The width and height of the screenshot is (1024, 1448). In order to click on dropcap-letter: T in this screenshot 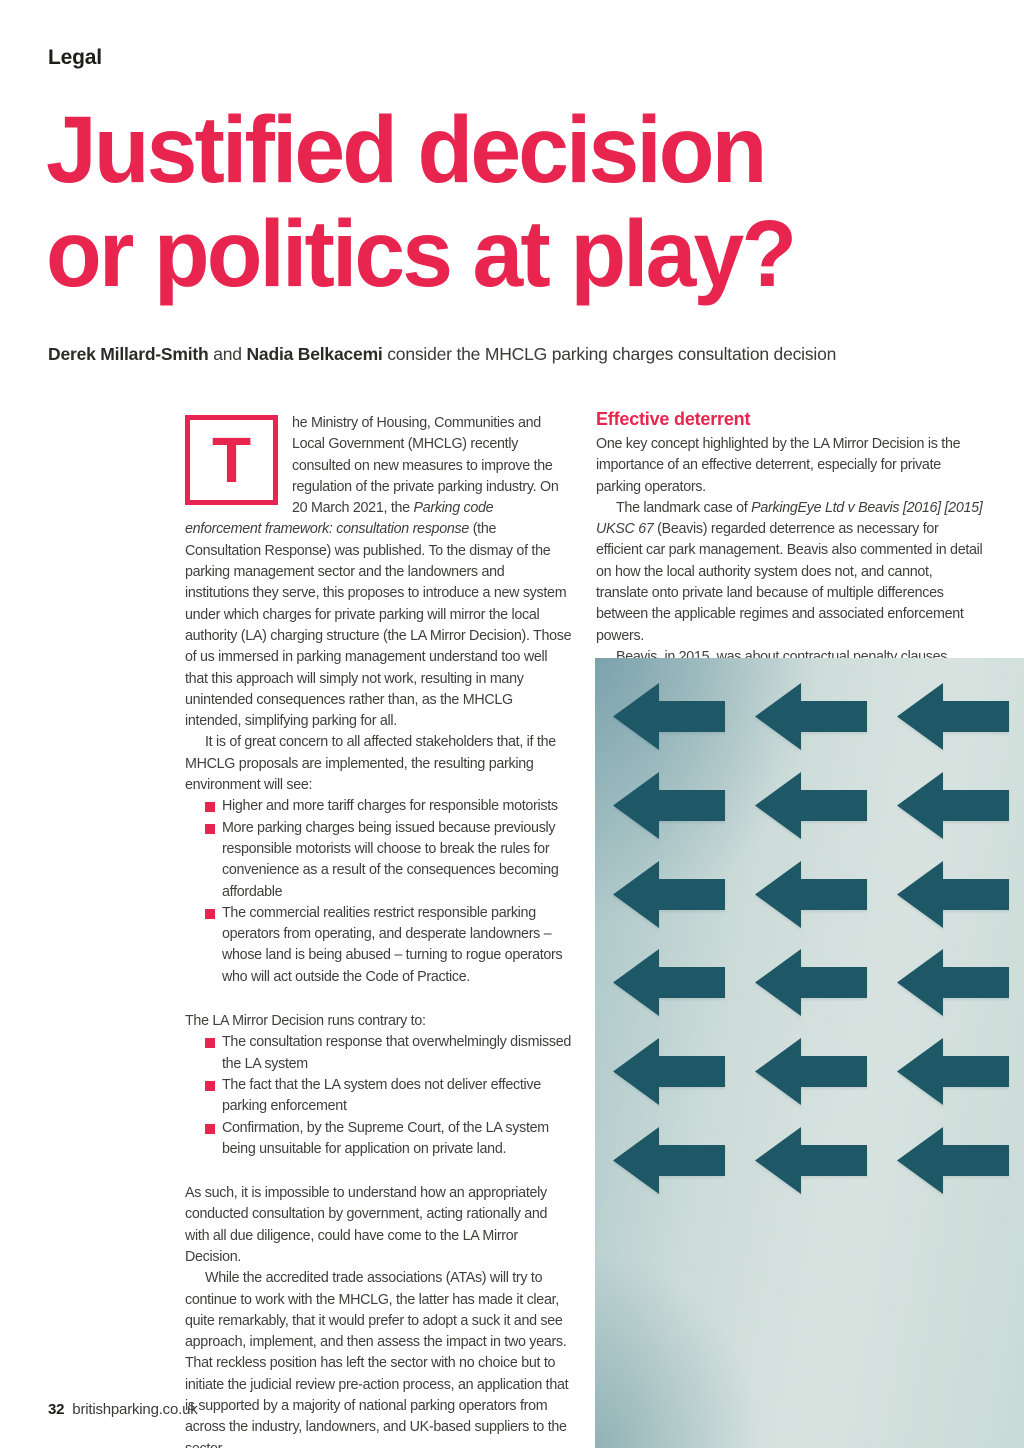, I will do `click(231, 460)`.